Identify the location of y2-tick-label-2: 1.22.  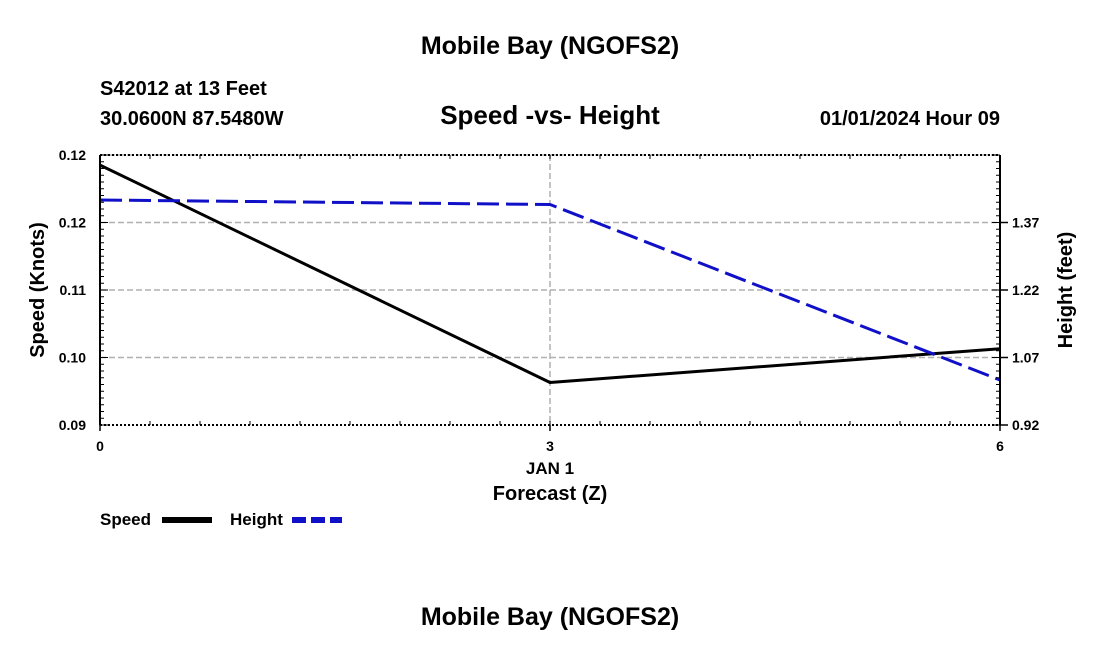
(1025, 290).